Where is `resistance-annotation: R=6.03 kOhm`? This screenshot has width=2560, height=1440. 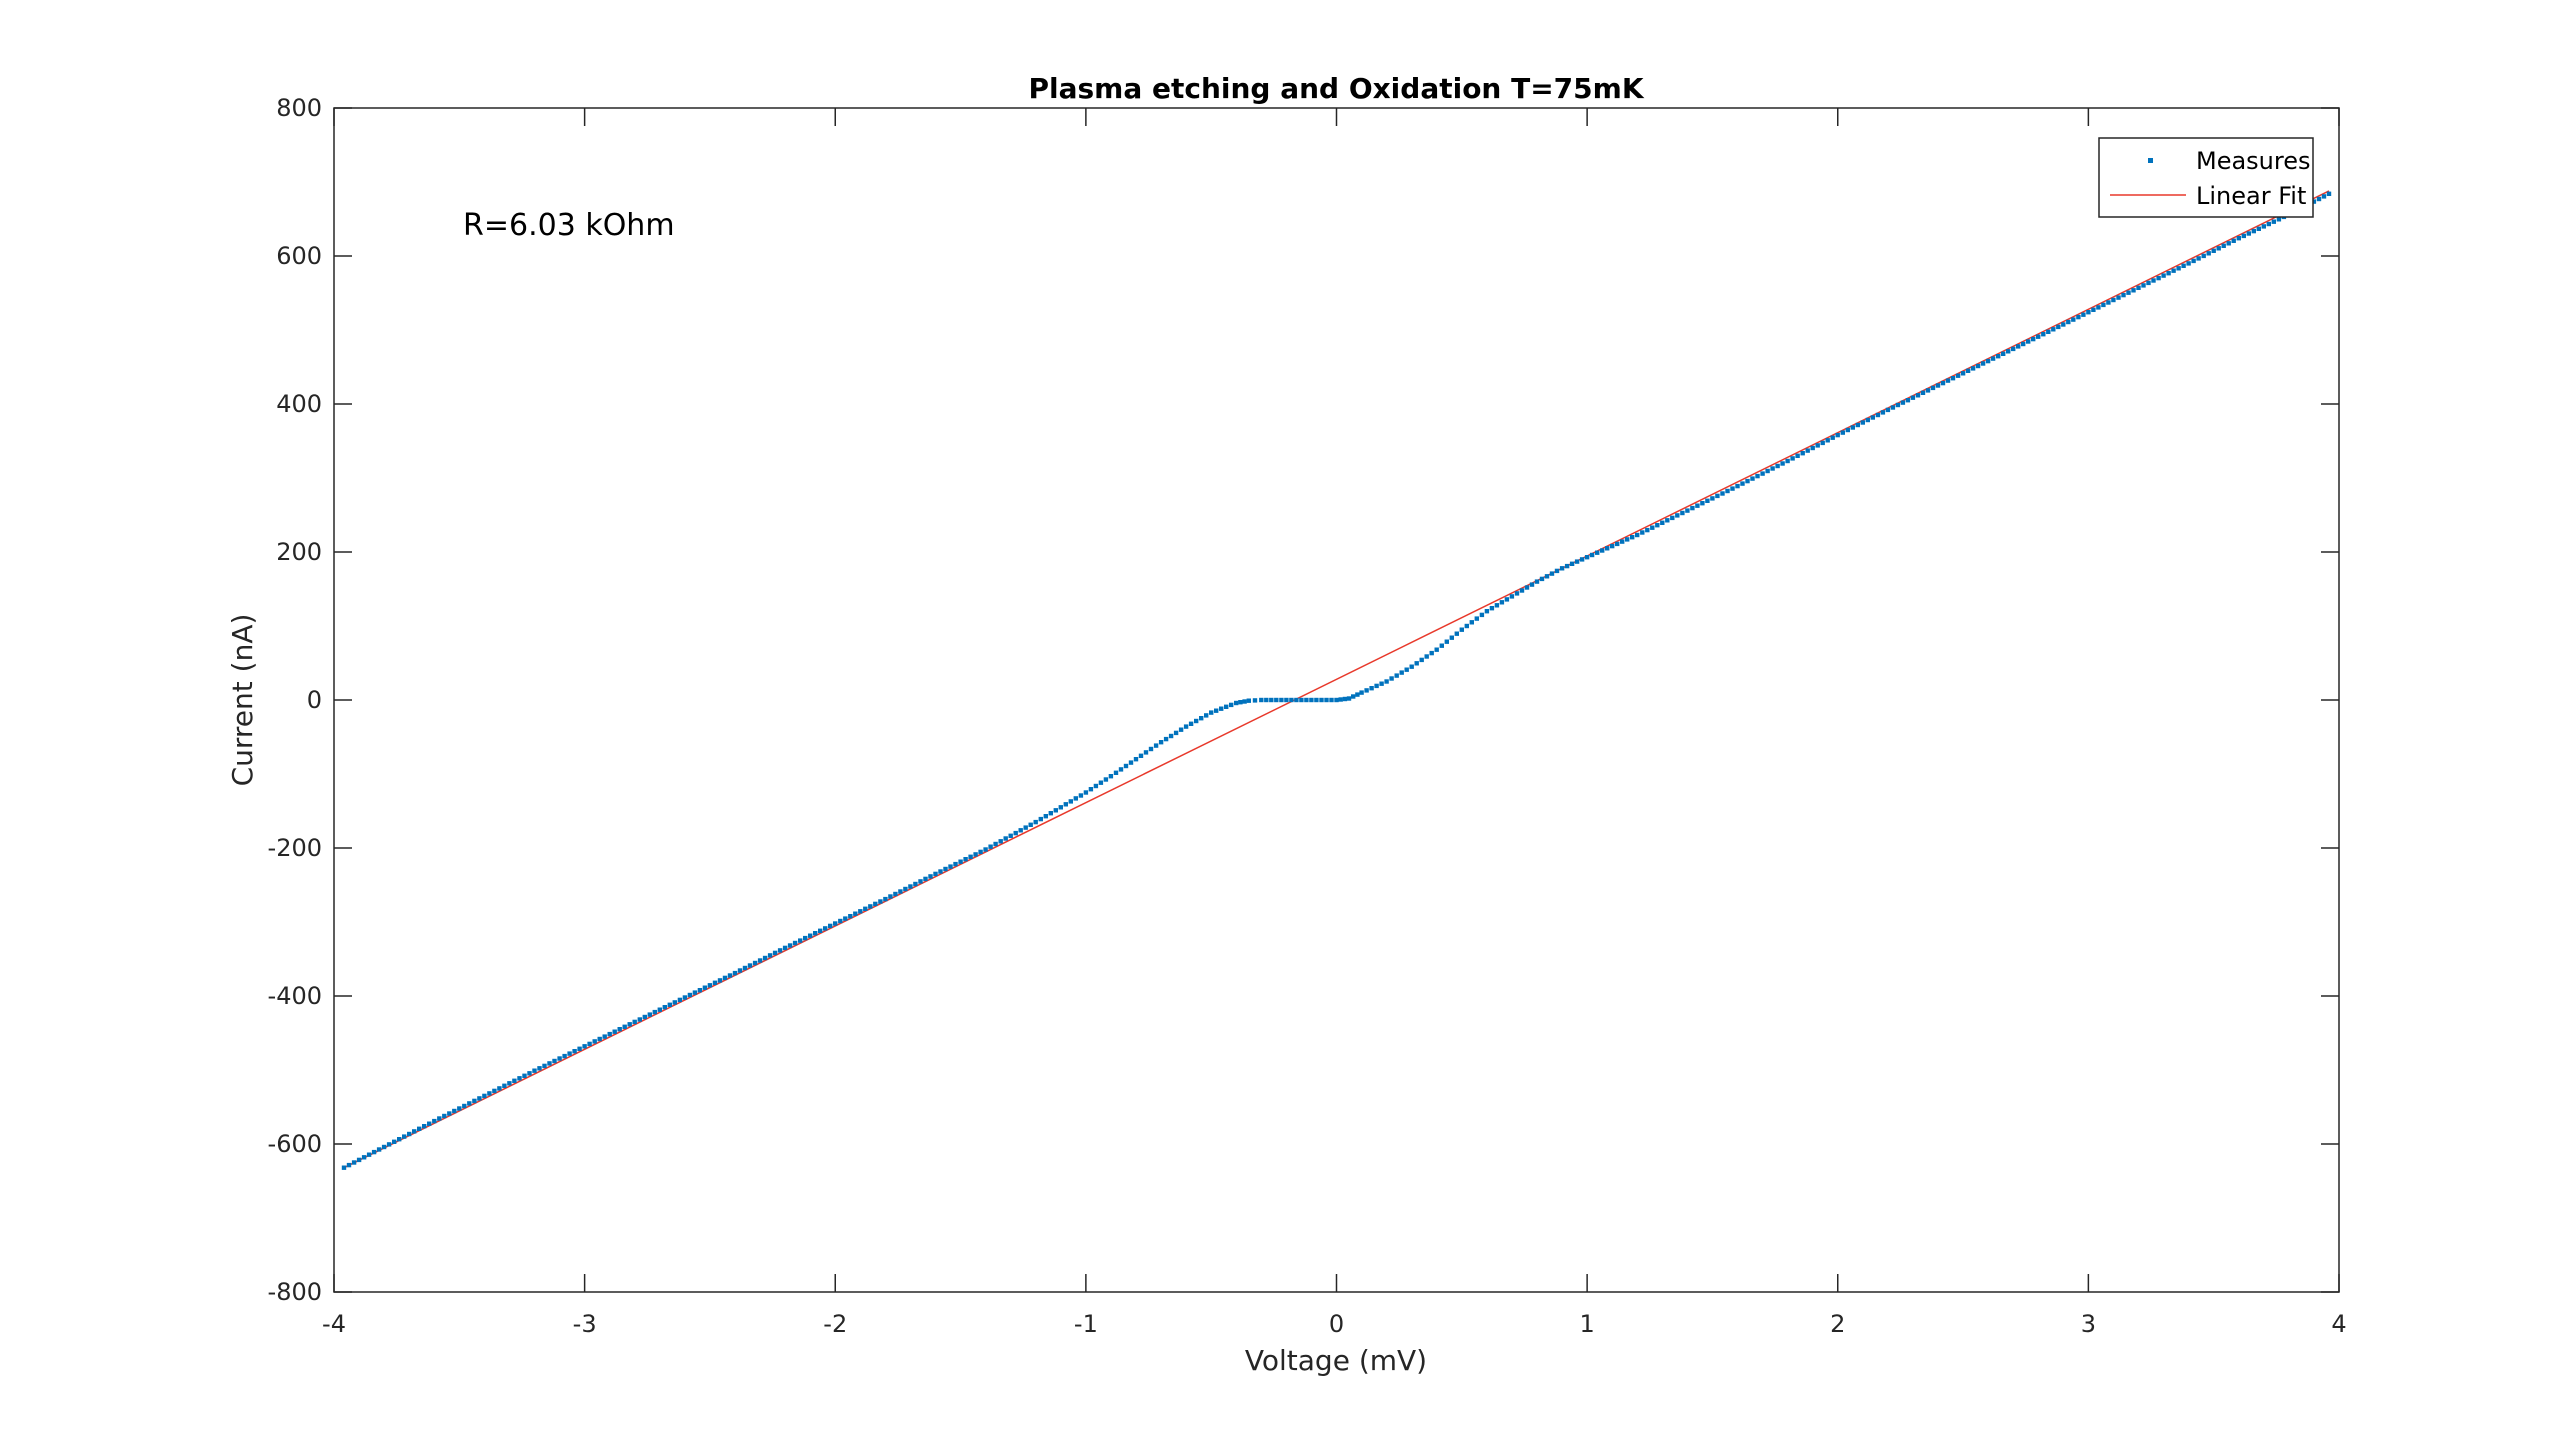
resistance-annotation: R=6.03 kOhm is located at coordinates (569, 225).